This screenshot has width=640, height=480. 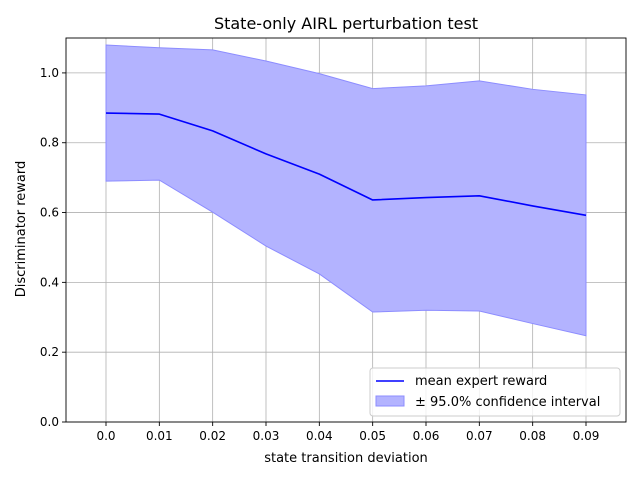 I want to click on x-tick-label: 0.02, so click(x=212, y=436).